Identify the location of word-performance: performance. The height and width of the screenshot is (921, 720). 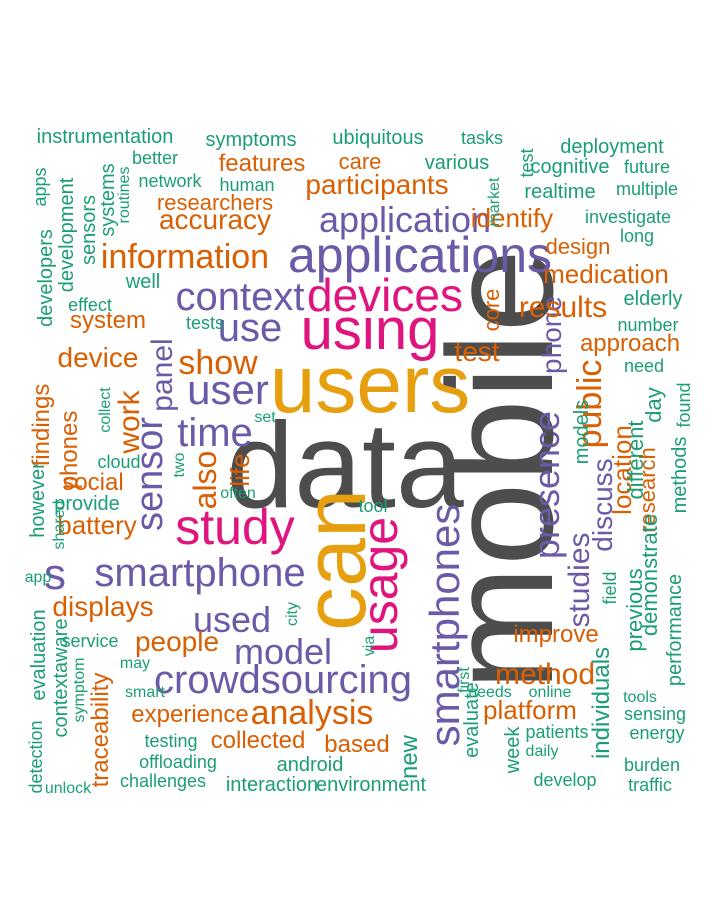
(675, 630).